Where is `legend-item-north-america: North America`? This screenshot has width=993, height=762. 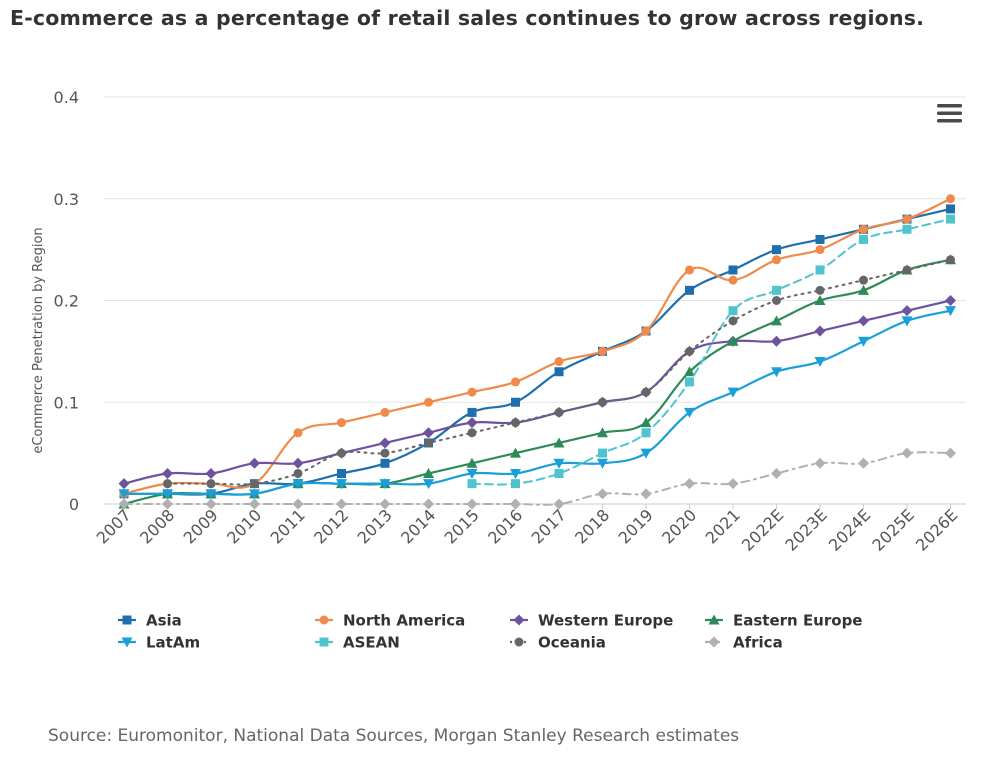 legend-item-north-america: North America is located at coordinates (390, 621).